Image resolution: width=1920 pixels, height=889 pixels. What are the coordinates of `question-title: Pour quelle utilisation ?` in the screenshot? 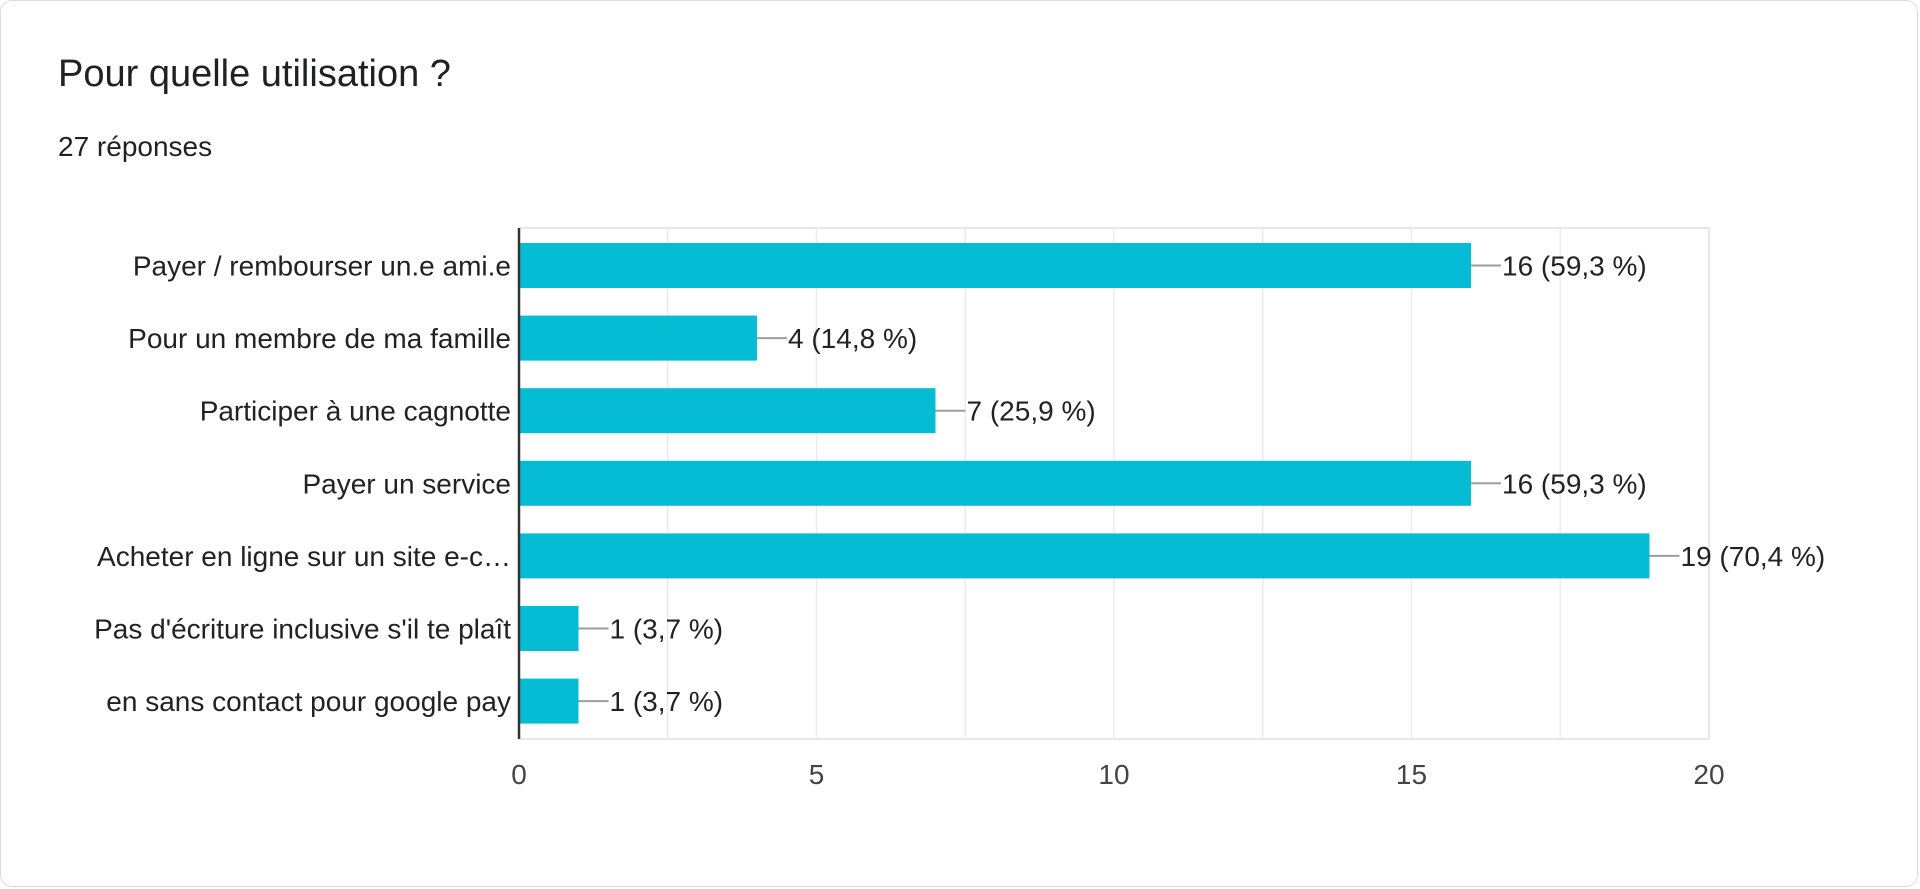 It's located at (254, 74).